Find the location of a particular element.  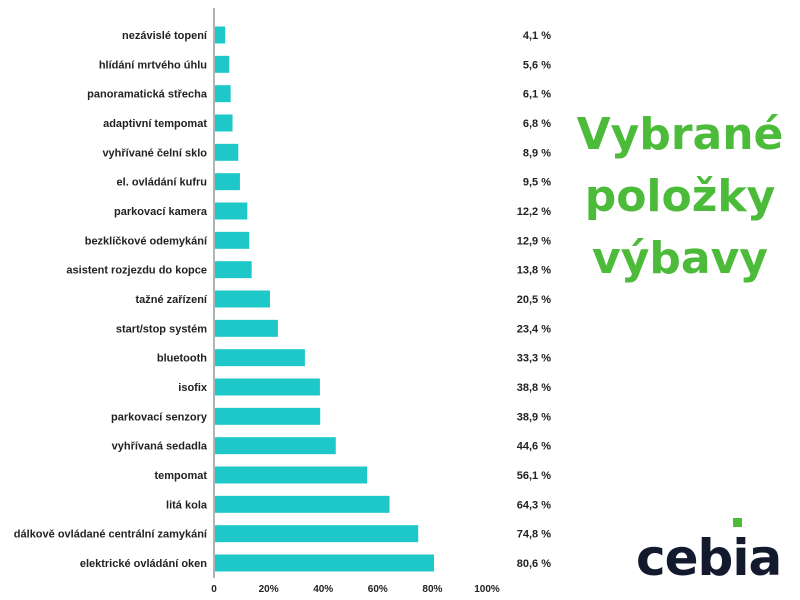

x-tick-label: 100% is located at coordinates (487, 589).